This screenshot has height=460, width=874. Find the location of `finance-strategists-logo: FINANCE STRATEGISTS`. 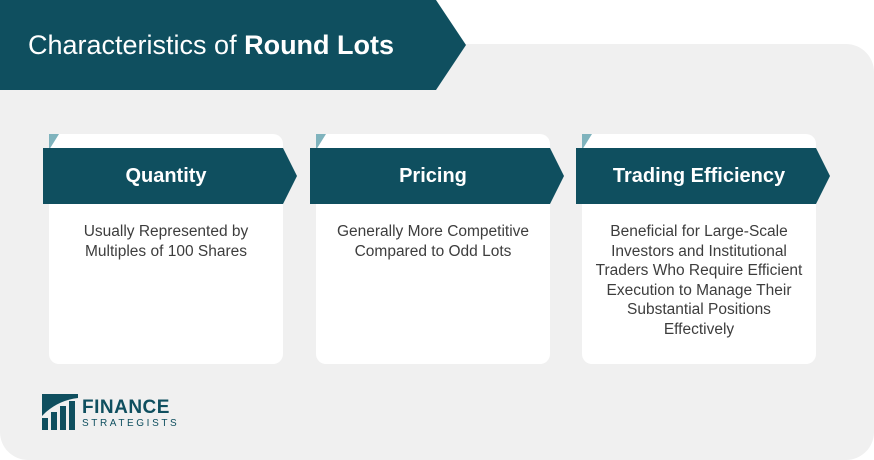

finance-strategists-logo: FINANCE STRATEGISTS is located at coordinates (112, 414).